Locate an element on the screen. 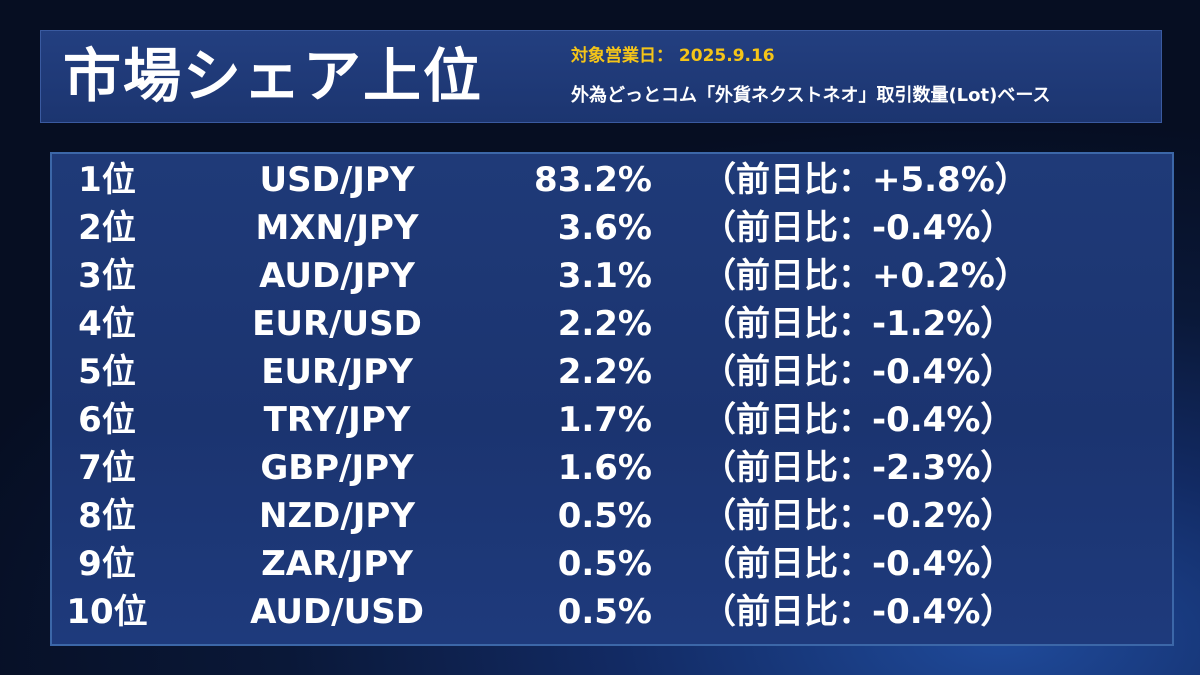  rank-cell: 8位 is located at coordinates (107, 516).